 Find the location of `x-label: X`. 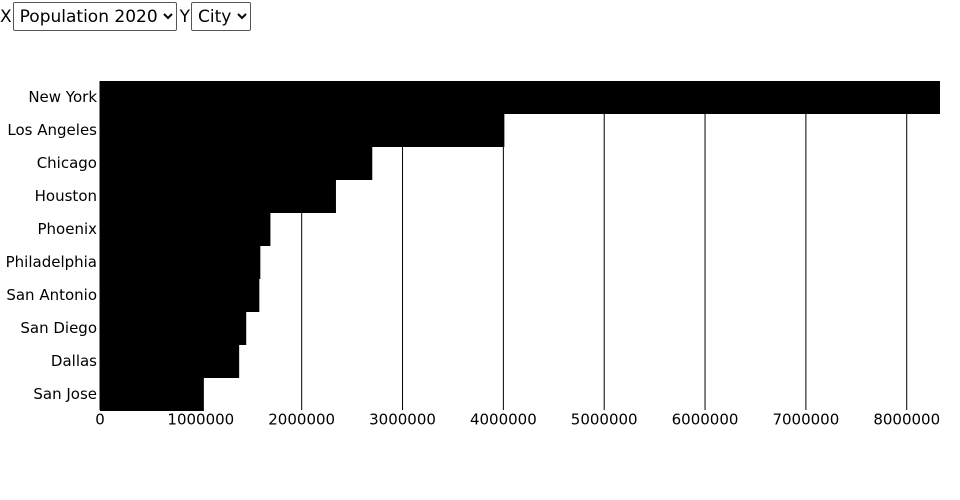

x-label: X is located at coordinates (6, 16).